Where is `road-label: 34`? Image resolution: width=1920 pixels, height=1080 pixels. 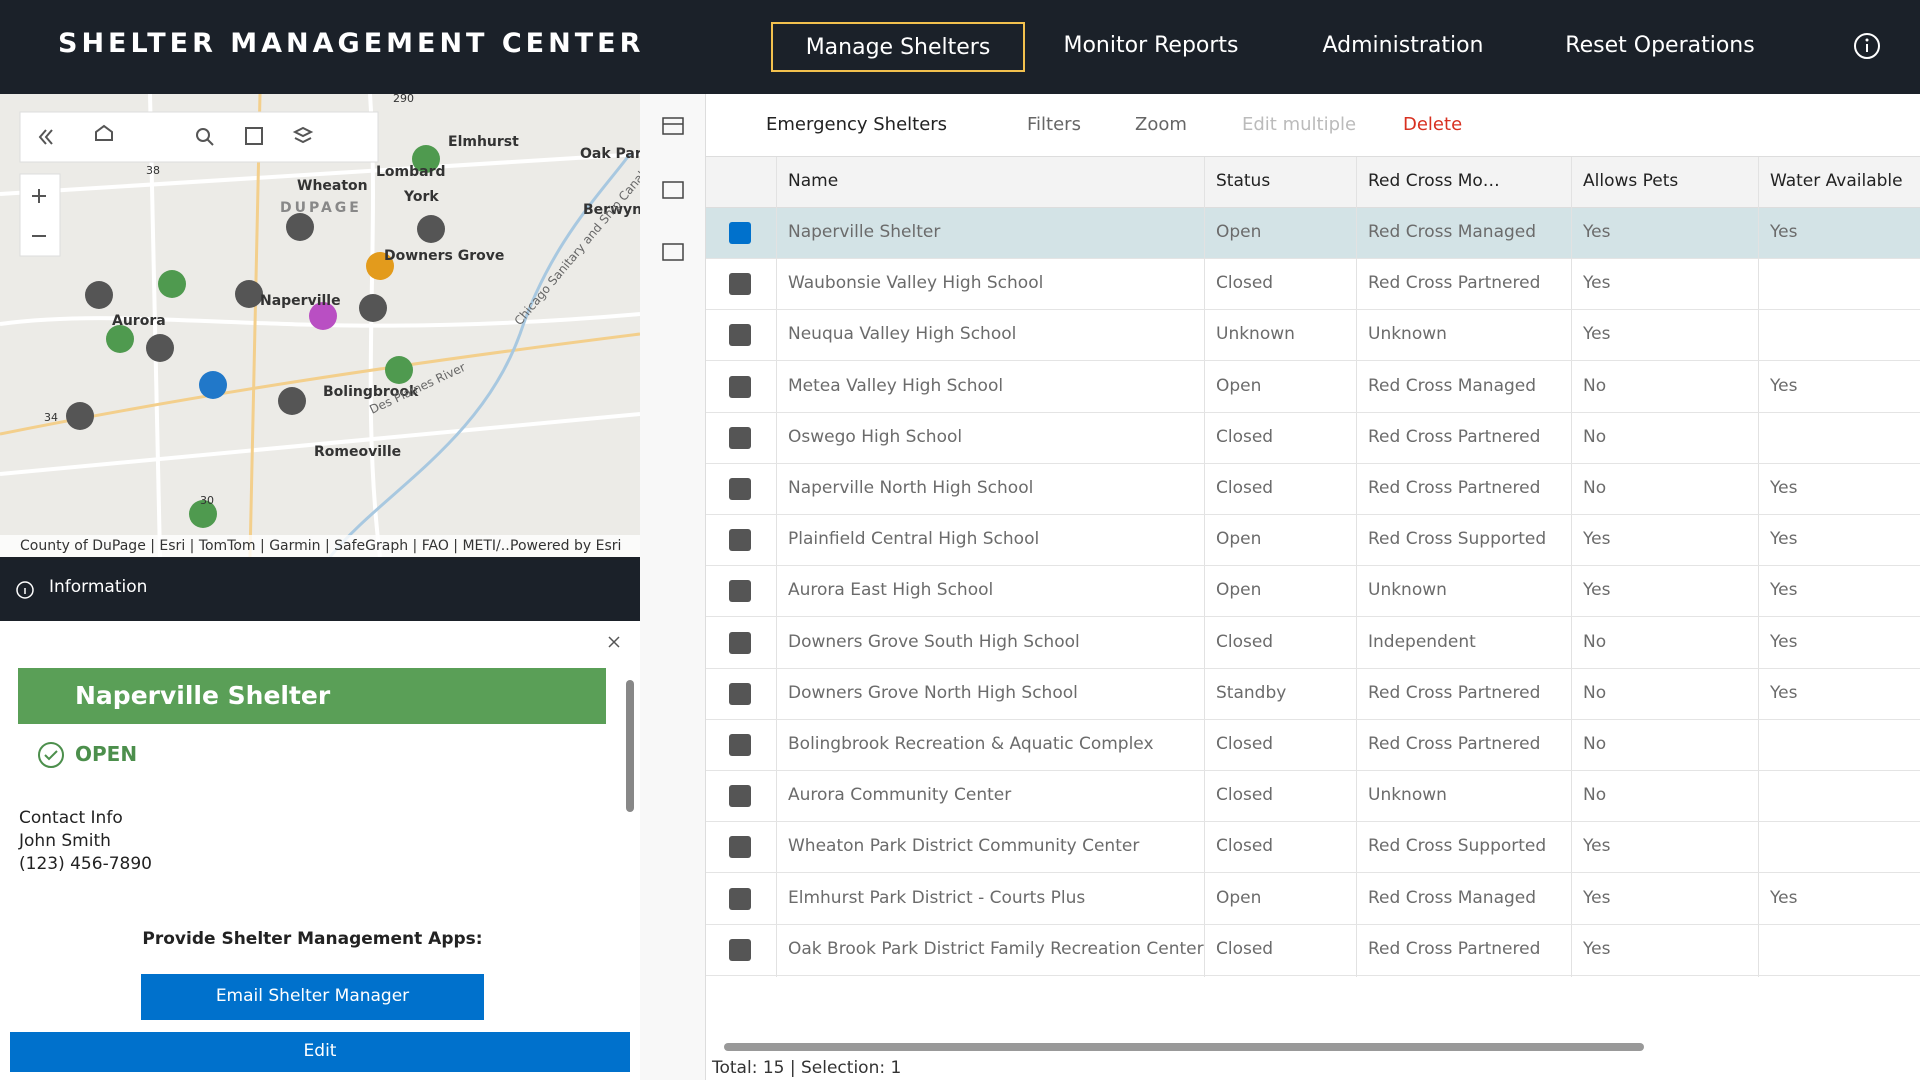
road-label: 34 is located at coordinates (51, 417).